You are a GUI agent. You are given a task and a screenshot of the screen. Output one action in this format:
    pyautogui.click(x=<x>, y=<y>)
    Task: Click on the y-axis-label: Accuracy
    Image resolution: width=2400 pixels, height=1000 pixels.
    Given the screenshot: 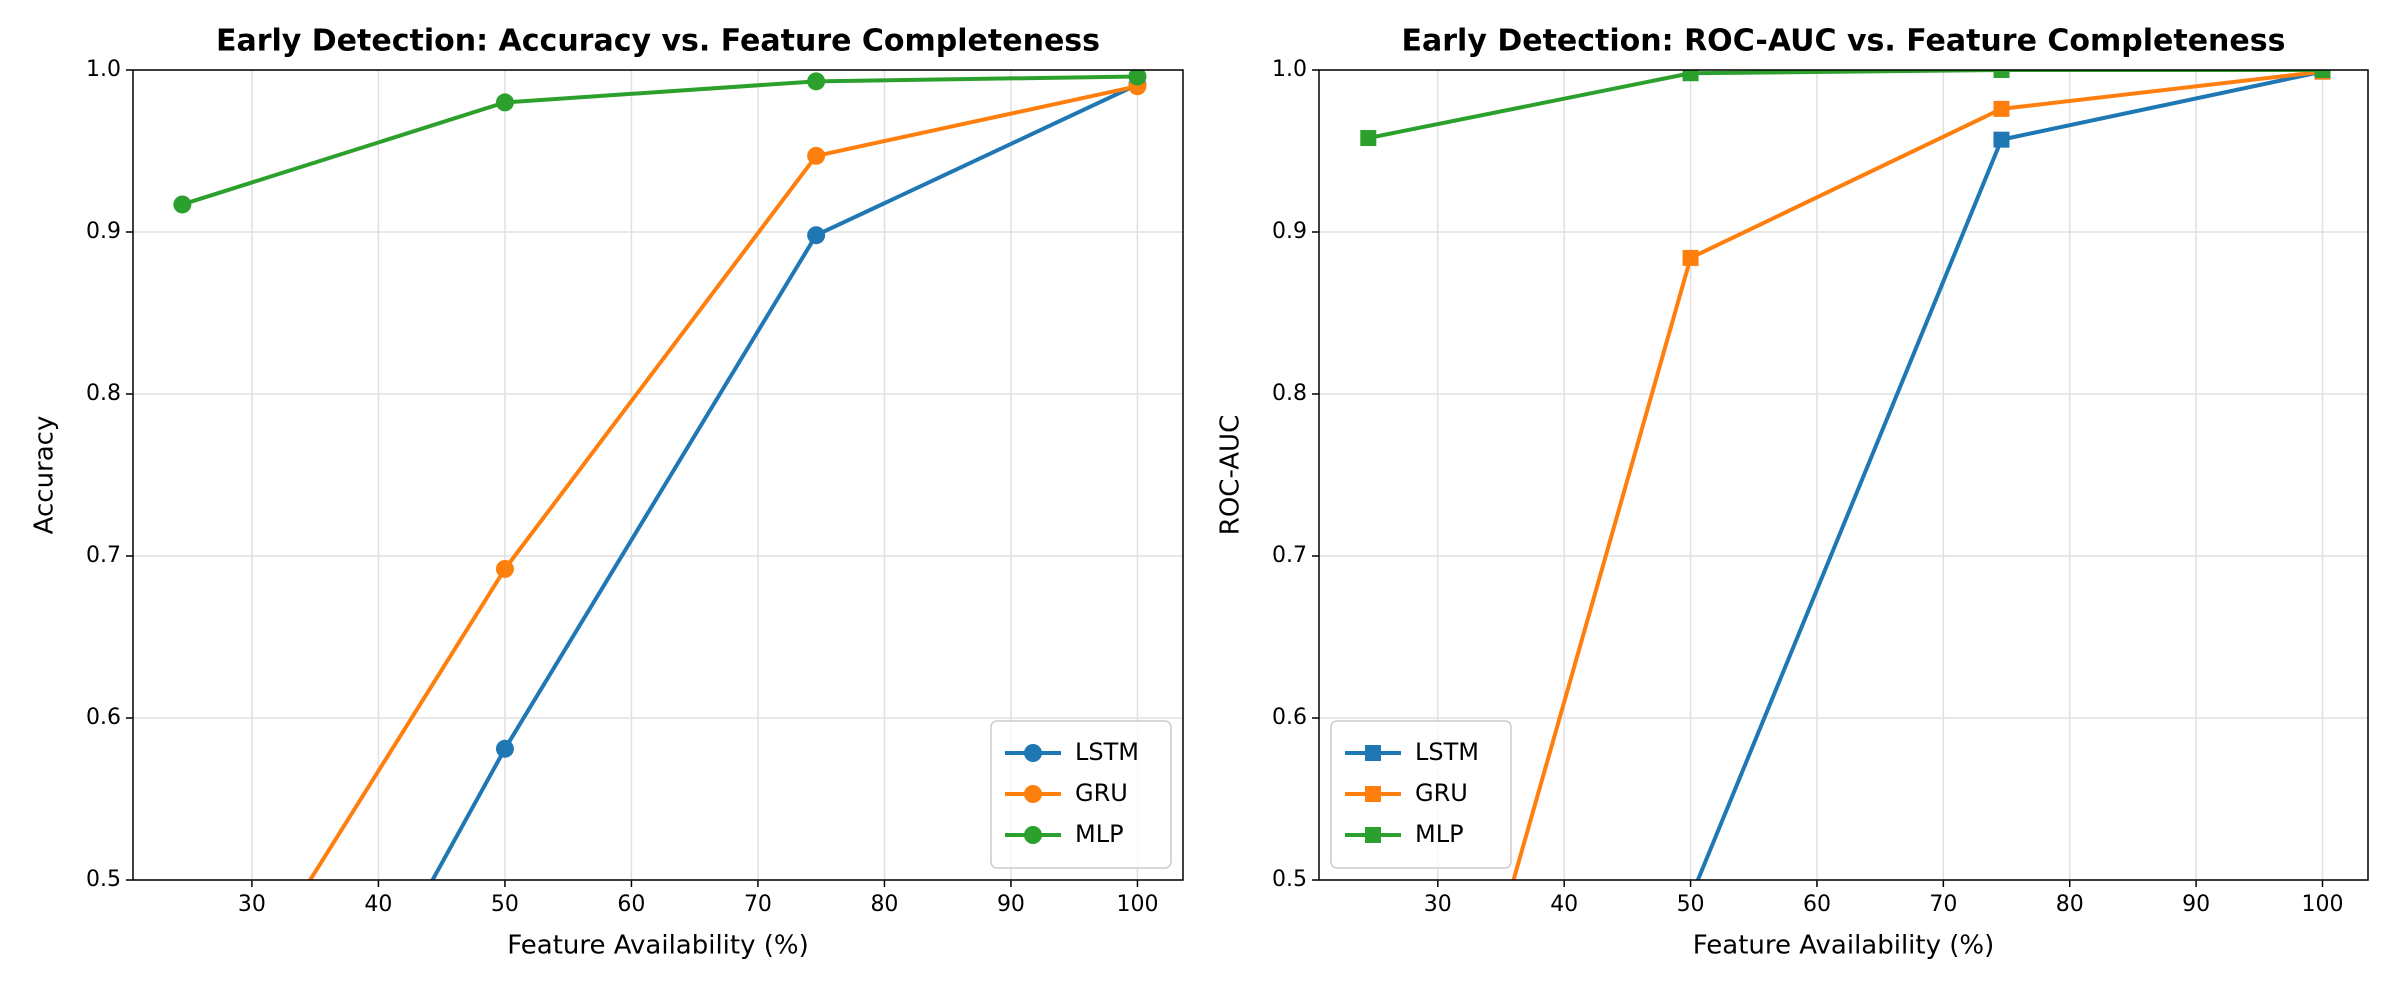 What is the action you would take?
    pyautogui.click(x=45, y=475)
    